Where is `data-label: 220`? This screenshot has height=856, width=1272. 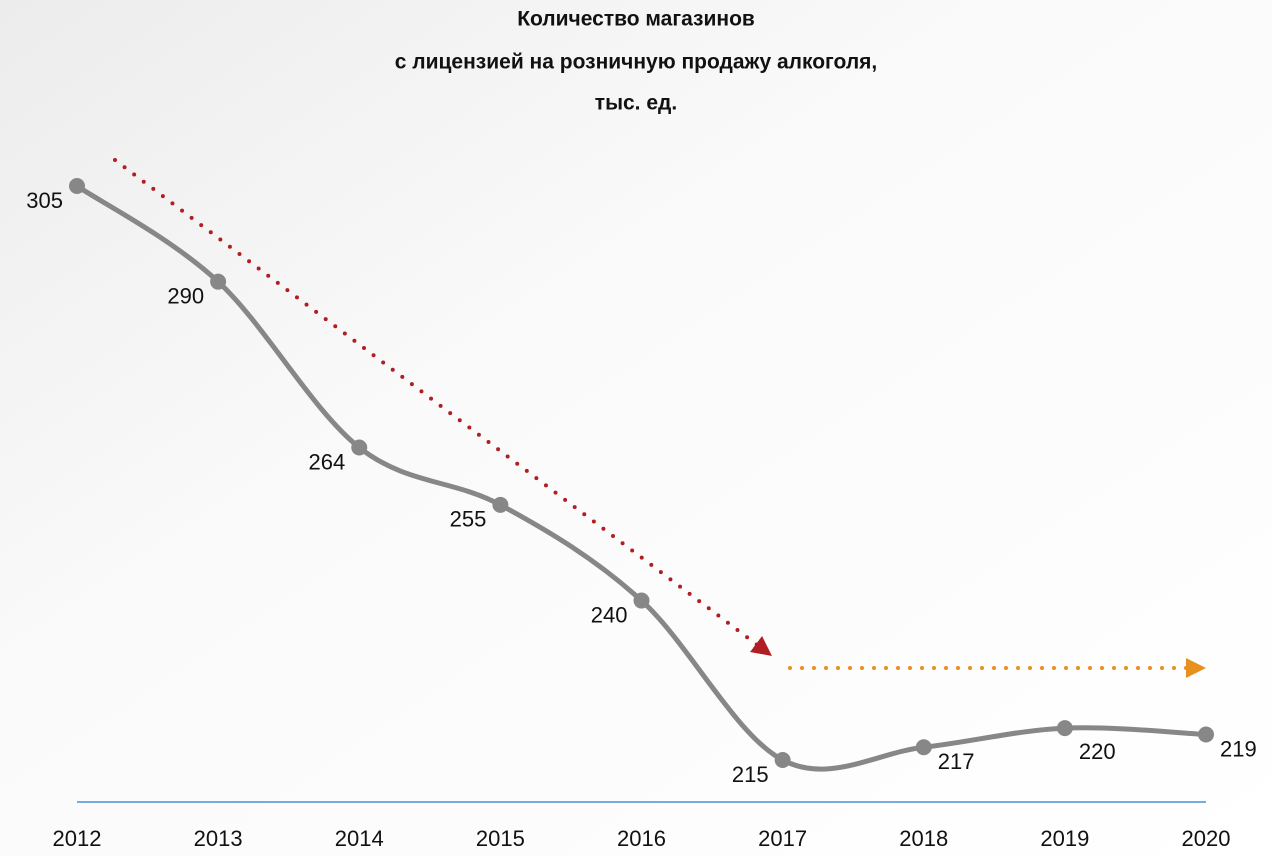 data-label: 220 is located at coordinates (1097, 751).